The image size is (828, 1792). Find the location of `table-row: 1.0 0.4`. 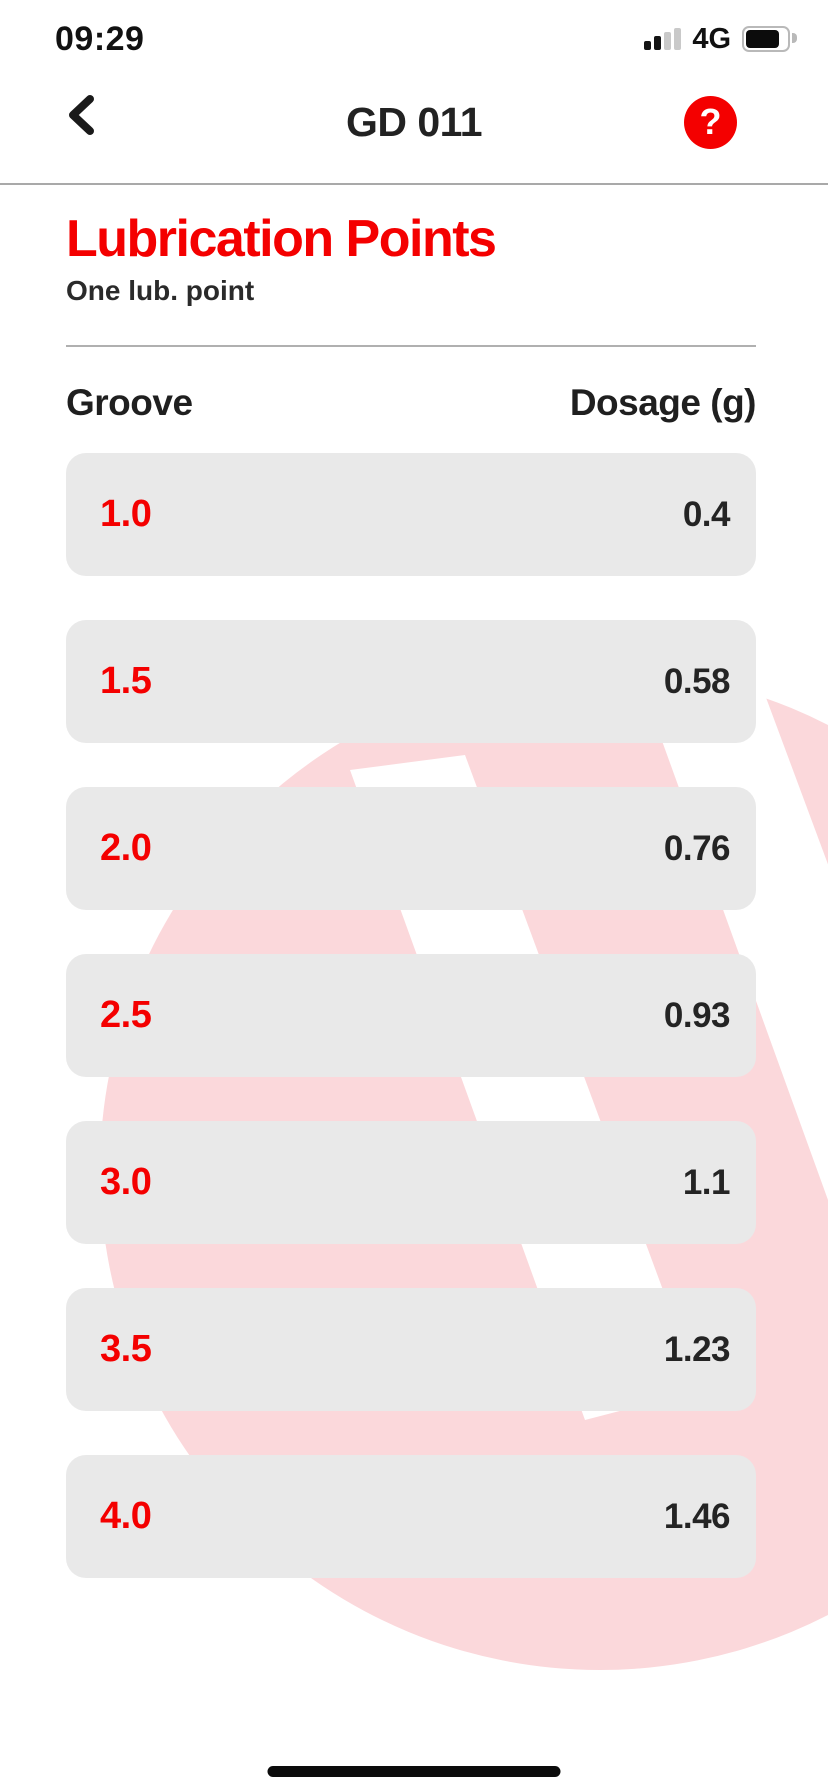

table-row: 1.0 0.4 is located at coordinates (411, 515).